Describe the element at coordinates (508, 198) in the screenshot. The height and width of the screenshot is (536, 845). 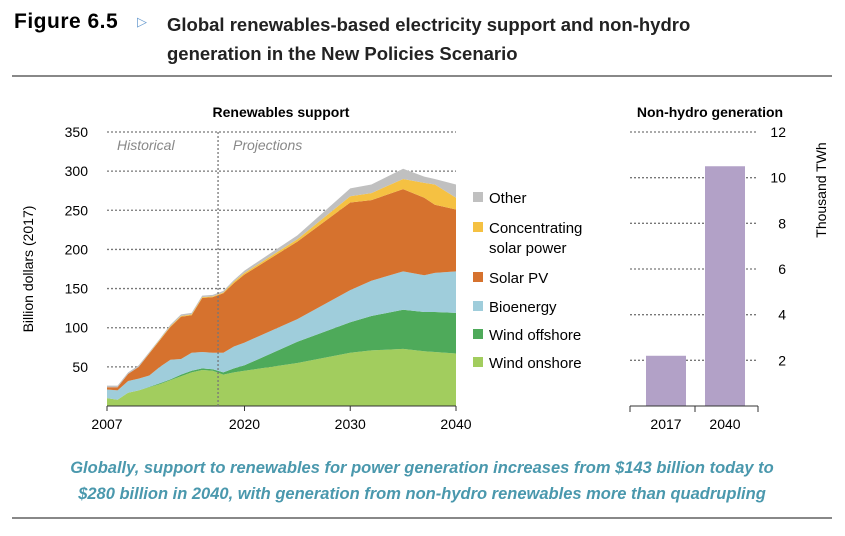
I see `legend-label: Other` at that location.